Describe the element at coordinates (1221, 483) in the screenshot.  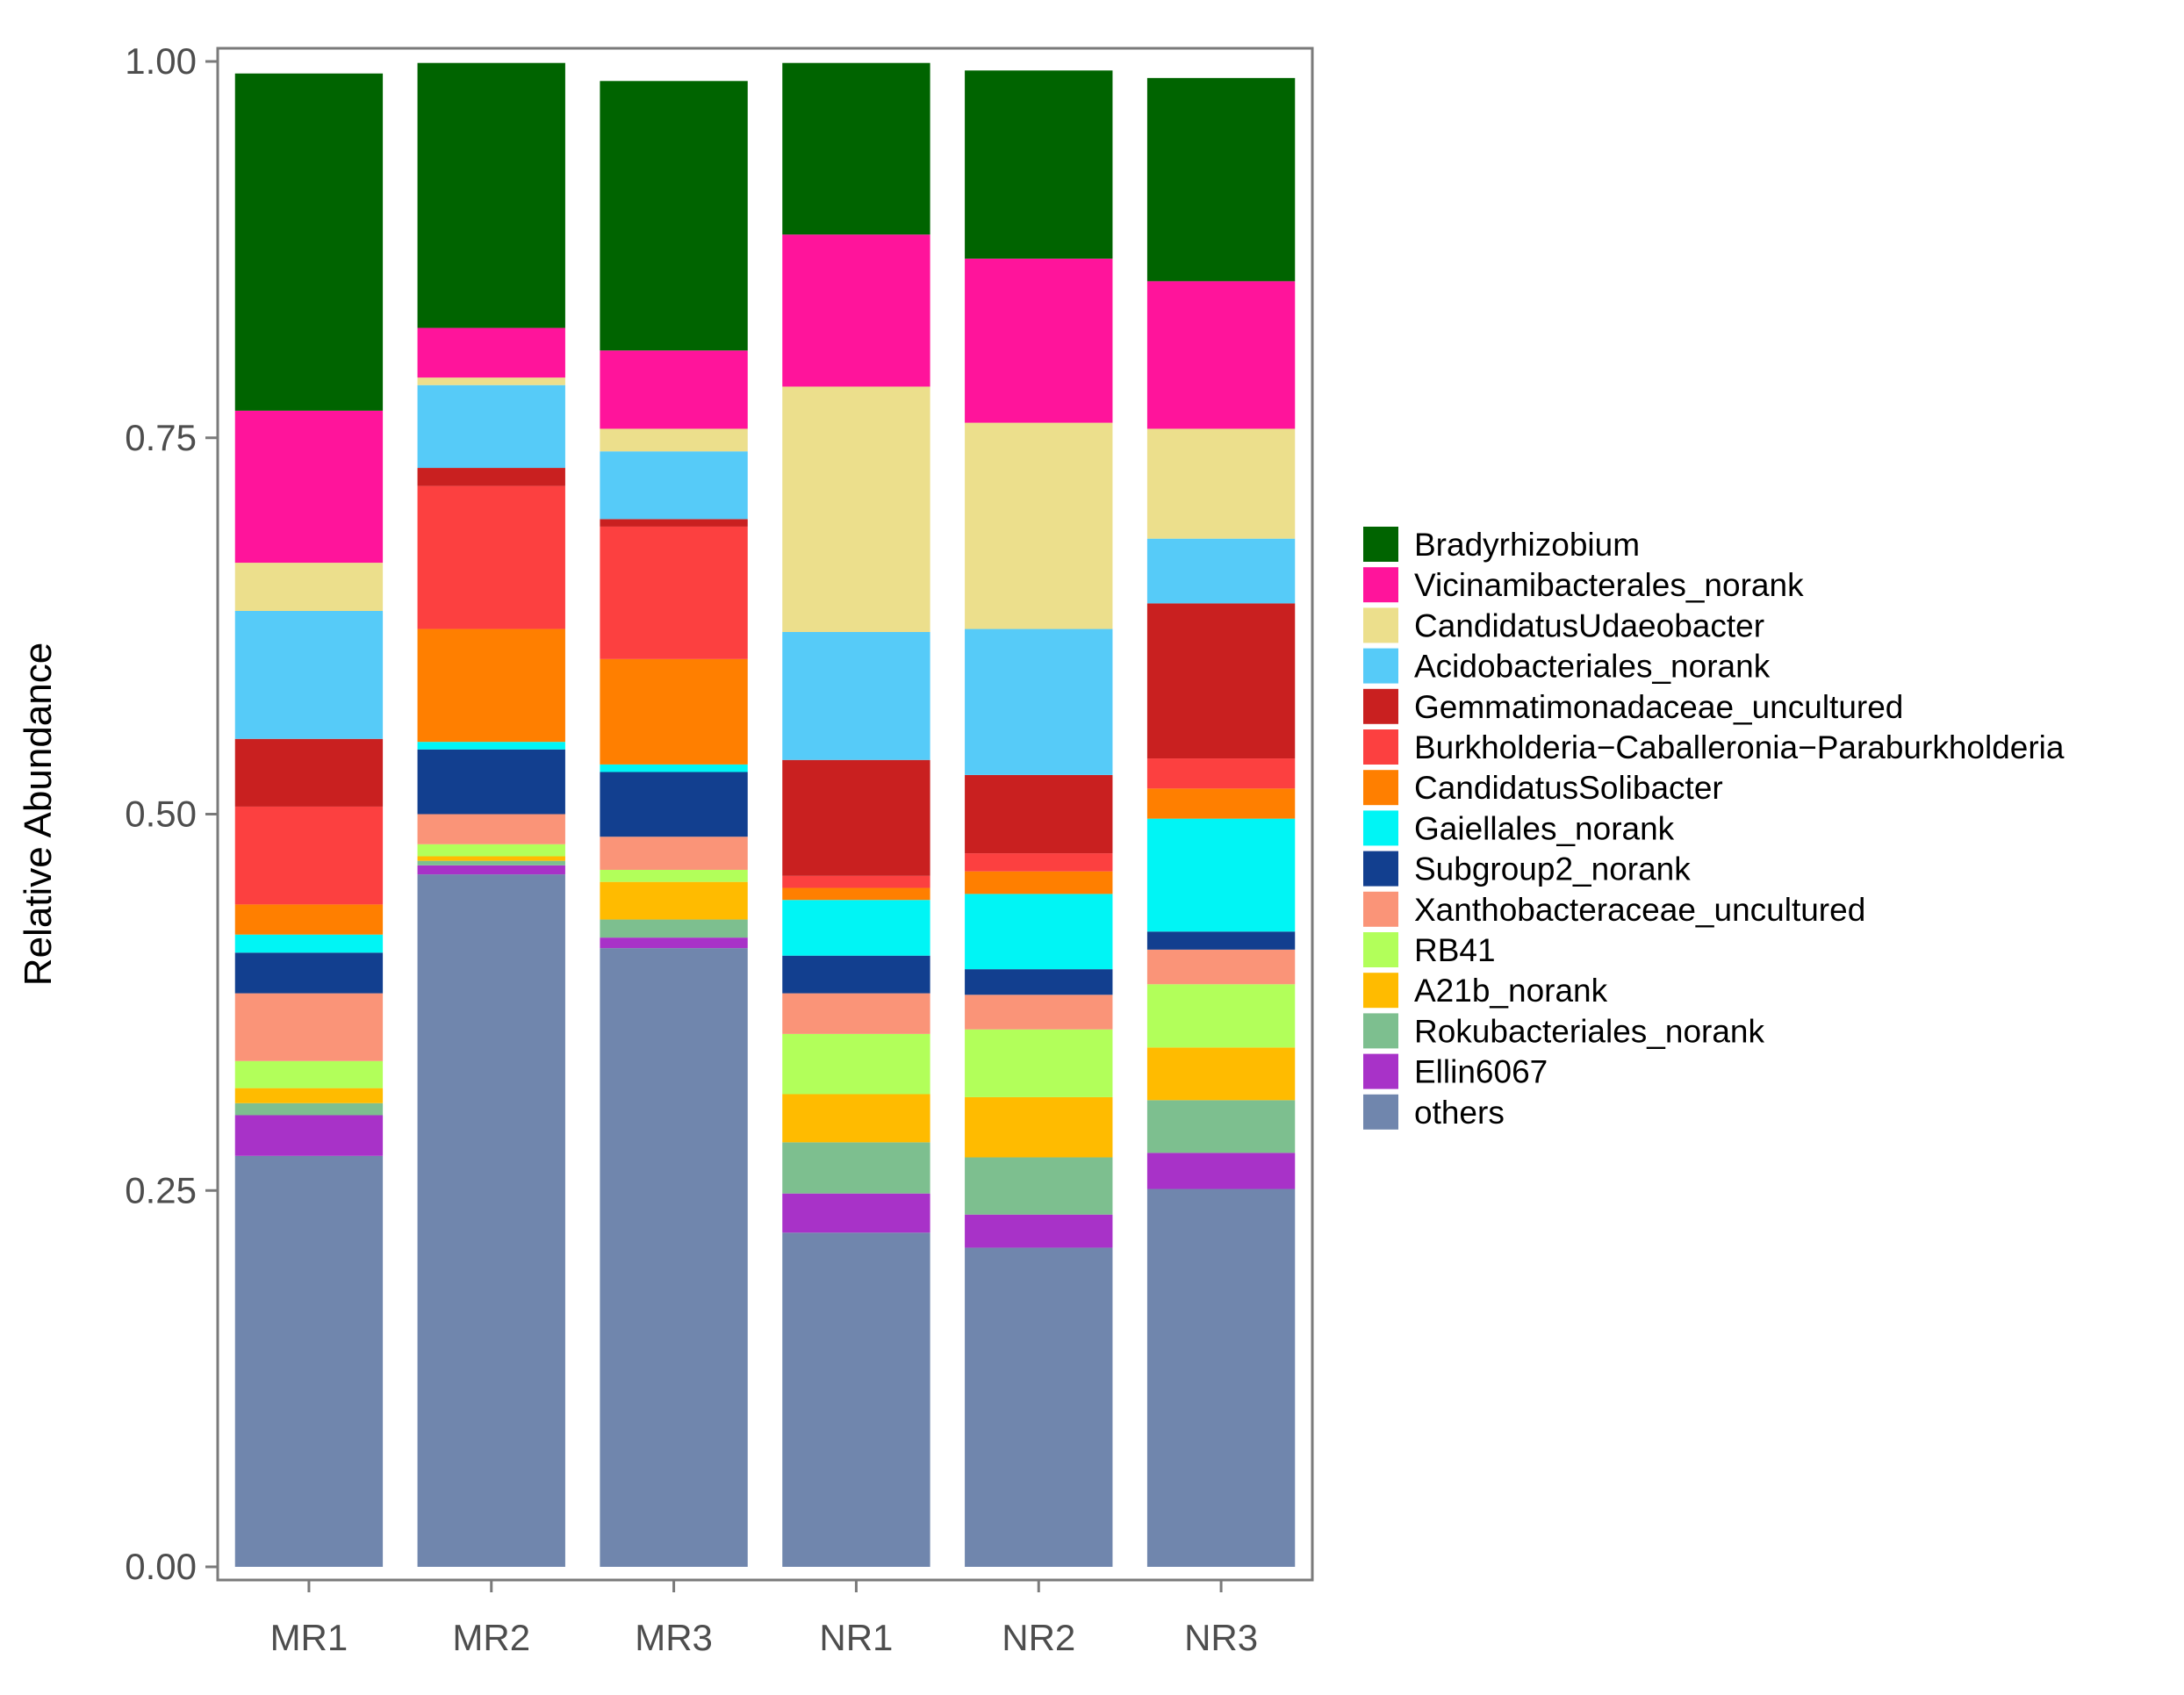
I see `bar-segment-nr3-candidatusudaeobacter` at that location.